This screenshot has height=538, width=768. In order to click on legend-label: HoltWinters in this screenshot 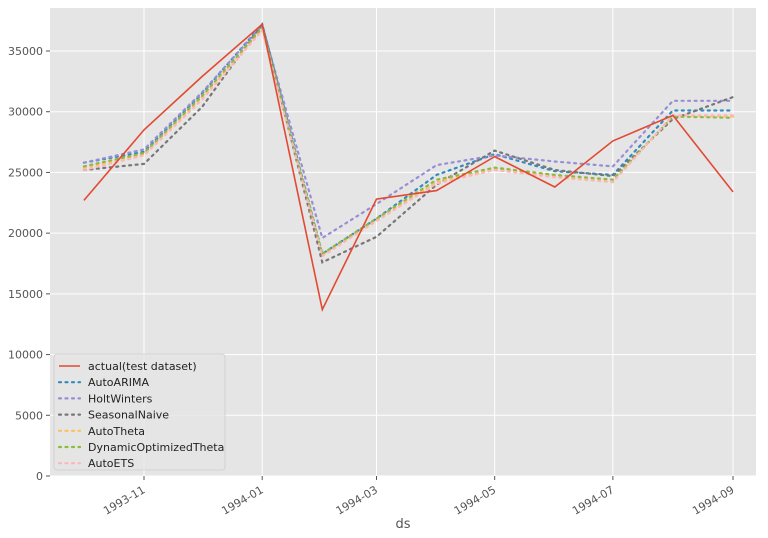, I will do `click(120, 398)`.